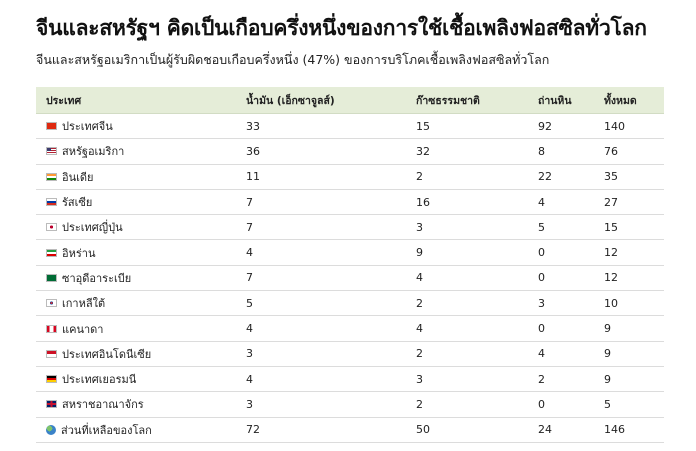 This screenshot has width=696, height=451. I want to click on header-gas: ก๊าซธรรมชาติ, so click(448, 100).